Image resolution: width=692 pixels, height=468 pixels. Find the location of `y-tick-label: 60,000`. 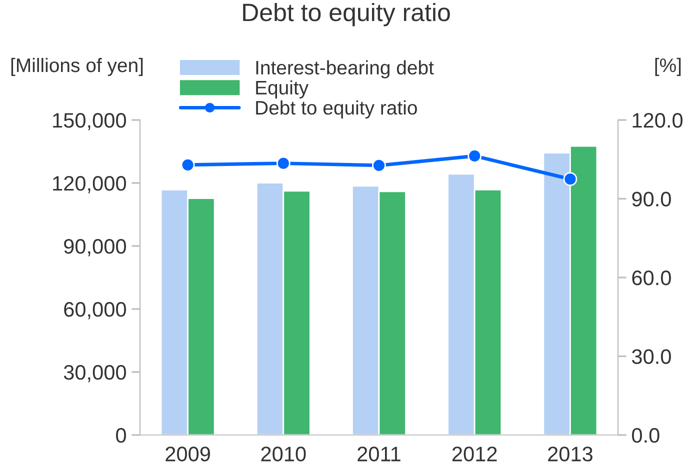

y-tick-label: 60,000 is located at coordinates (95, 311).